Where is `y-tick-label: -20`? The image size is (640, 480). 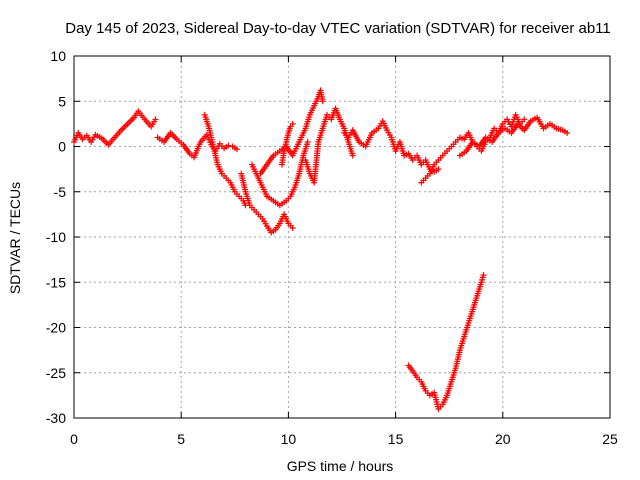 y-tick-label: -20 is located at coordinates (56, 328).